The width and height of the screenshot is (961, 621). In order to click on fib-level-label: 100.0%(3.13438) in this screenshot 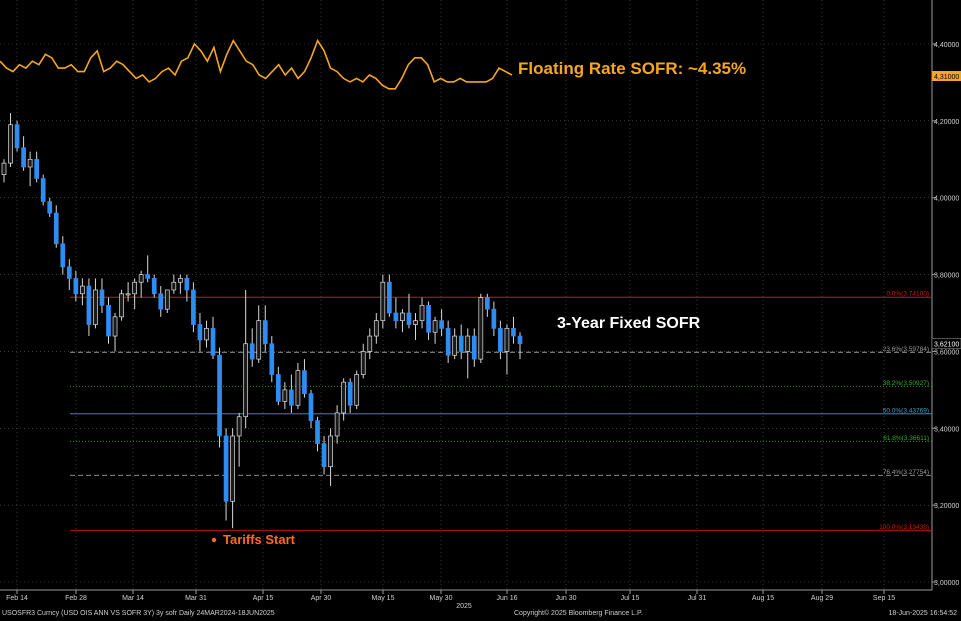, I will do `click(904, 527)`.